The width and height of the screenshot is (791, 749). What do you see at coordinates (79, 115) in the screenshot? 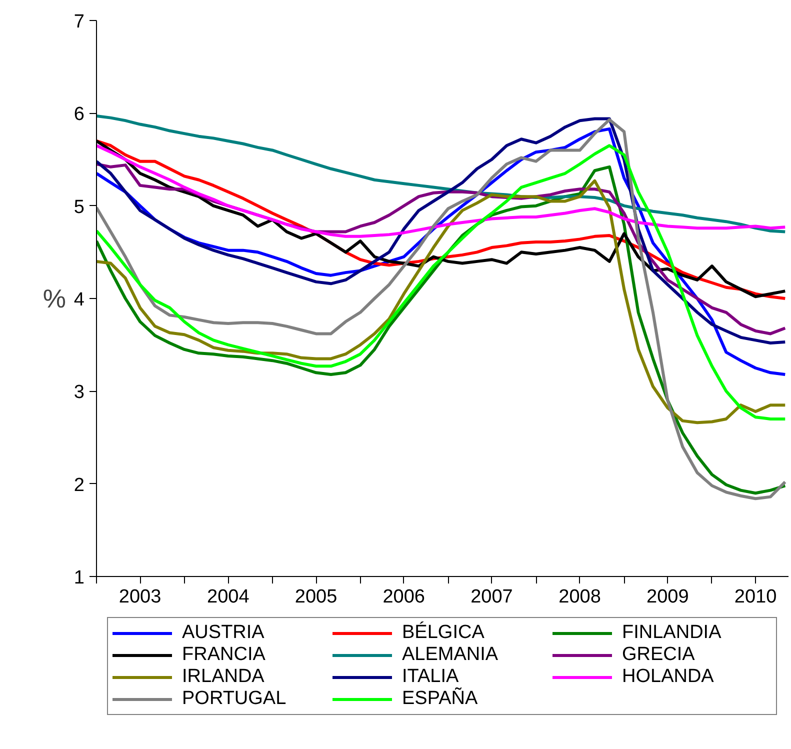
I see `y-tick-label: 6` at bounding box center [79, 115].